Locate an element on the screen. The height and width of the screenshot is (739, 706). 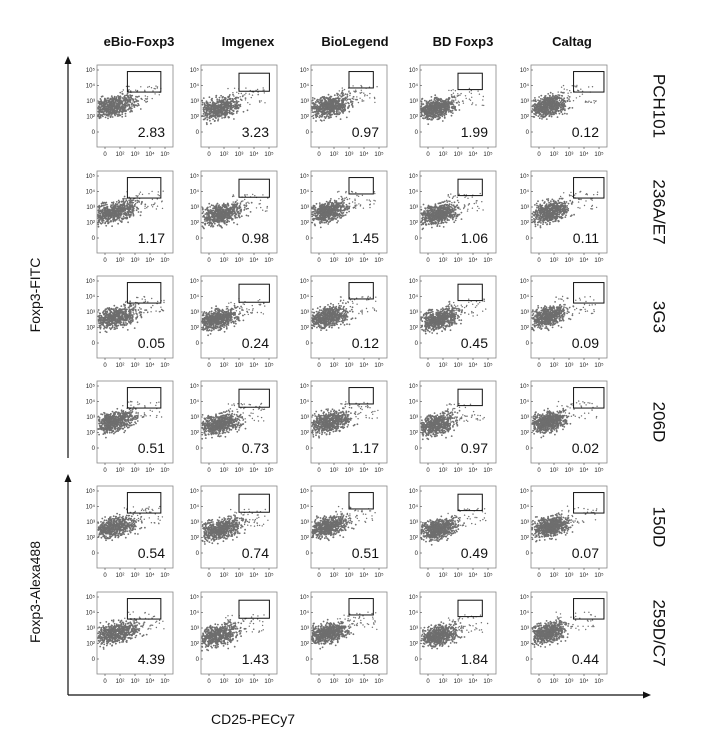
x-tick-label: 10⁴ is located at coordinates (150, 154).